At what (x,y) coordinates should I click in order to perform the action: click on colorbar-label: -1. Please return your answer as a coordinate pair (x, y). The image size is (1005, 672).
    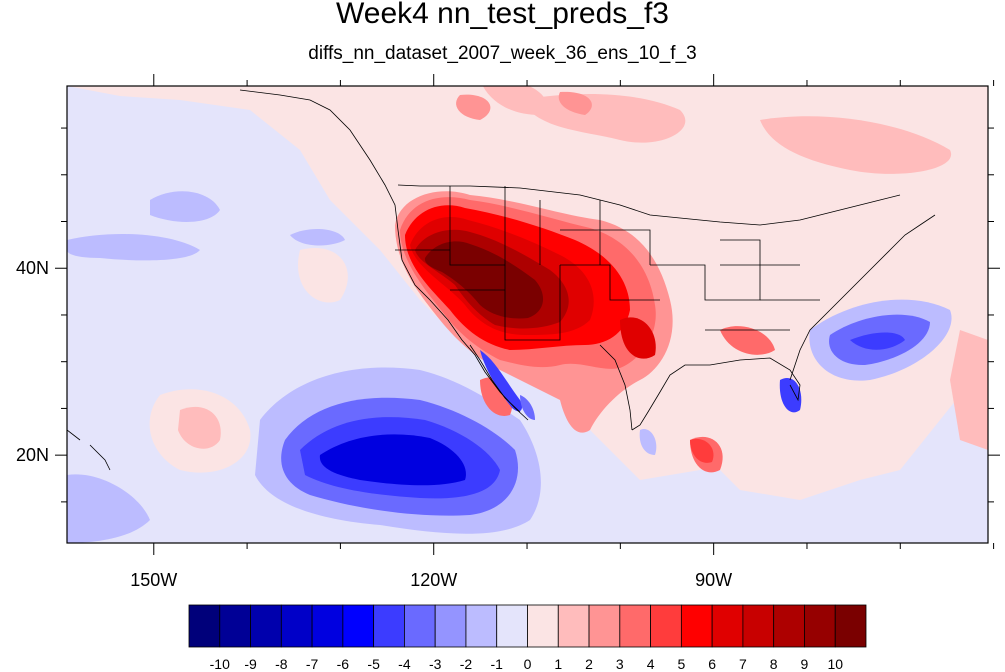
    Looking at the image, I should click on (497, 664).